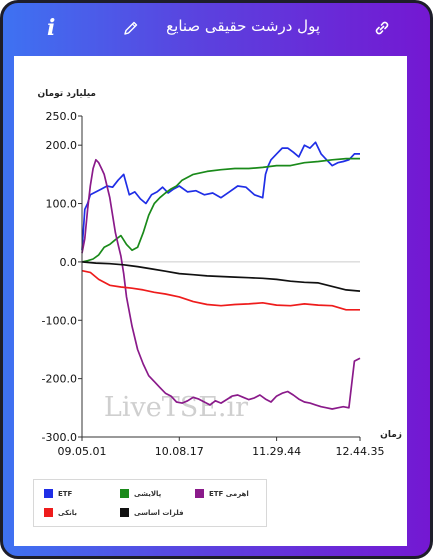  I want to click on legend-swatch-refinery, so click(124, 493).